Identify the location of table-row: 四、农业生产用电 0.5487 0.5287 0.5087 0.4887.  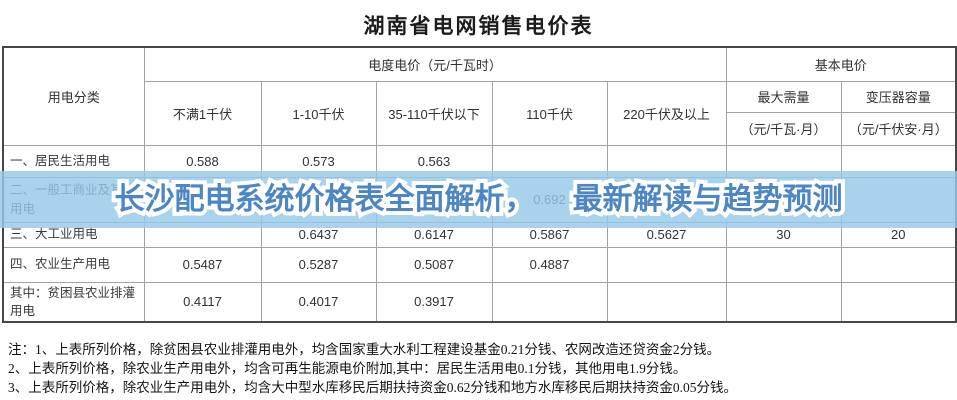
(479, 264).